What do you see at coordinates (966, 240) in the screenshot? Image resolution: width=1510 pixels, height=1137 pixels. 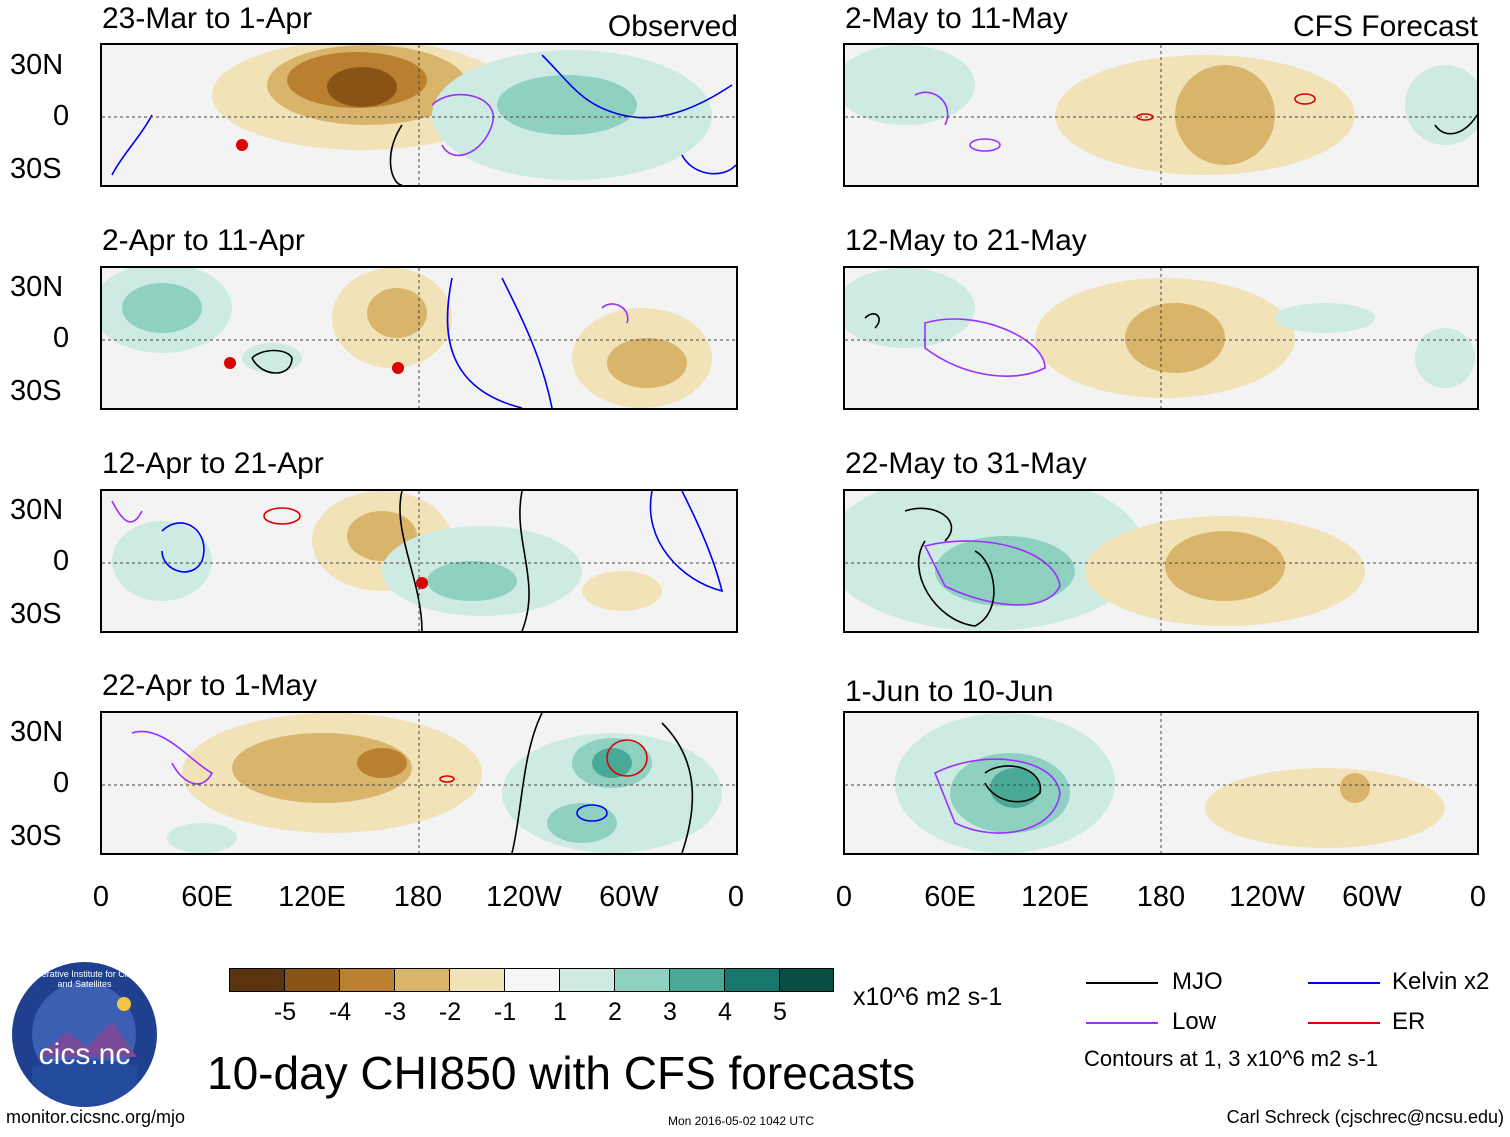 I see `panel-title-fc-2: 12-May to 21-May` at bounding box center [966, 240].